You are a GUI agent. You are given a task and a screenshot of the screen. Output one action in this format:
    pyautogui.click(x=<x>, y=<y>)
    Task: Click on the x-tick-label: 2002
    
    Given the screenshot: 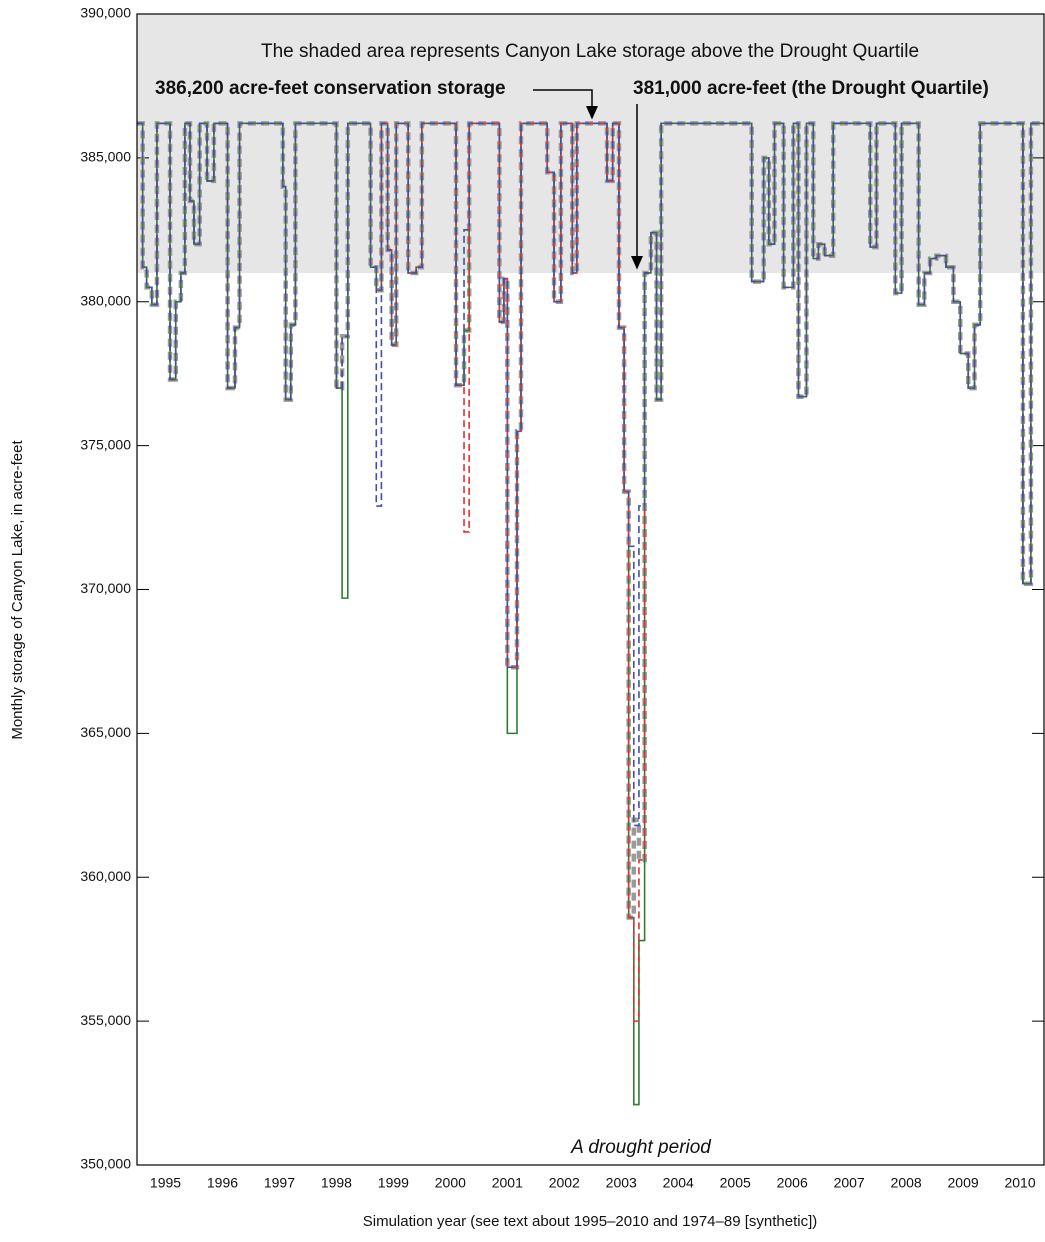 What is the action you would take?
    pyautogui.click(x=564, y=1183)
    